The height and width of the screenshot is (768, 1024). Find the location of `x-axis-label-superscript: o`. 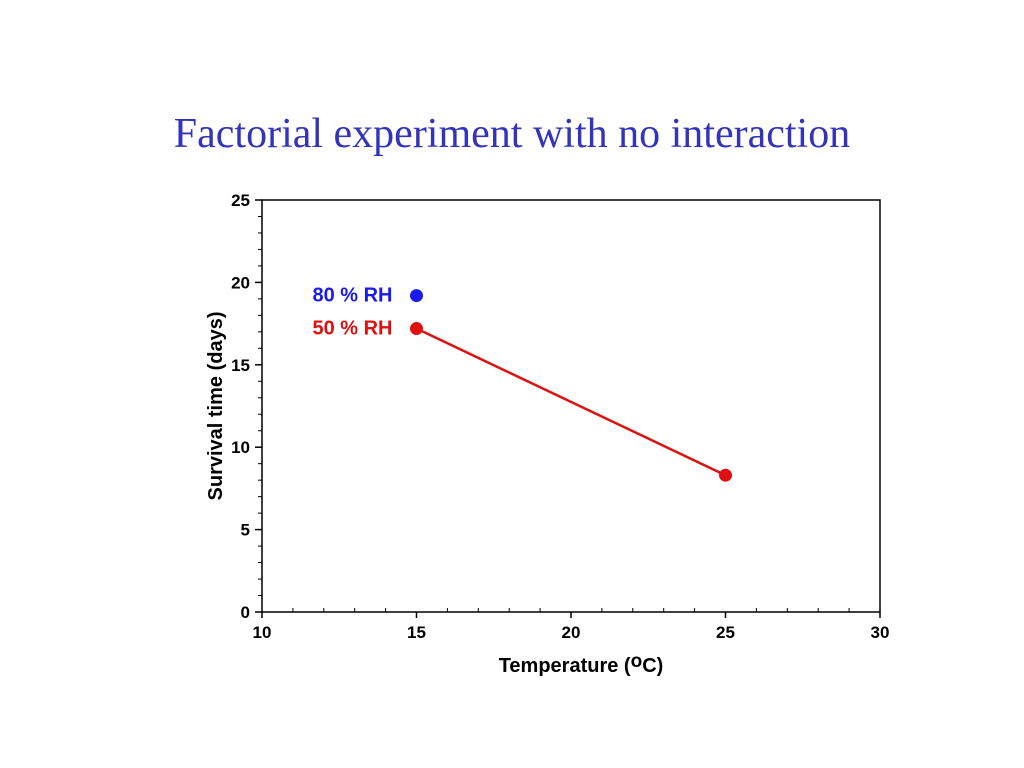

x-axis-label-superscript: o is located at coordinates (637, 661).